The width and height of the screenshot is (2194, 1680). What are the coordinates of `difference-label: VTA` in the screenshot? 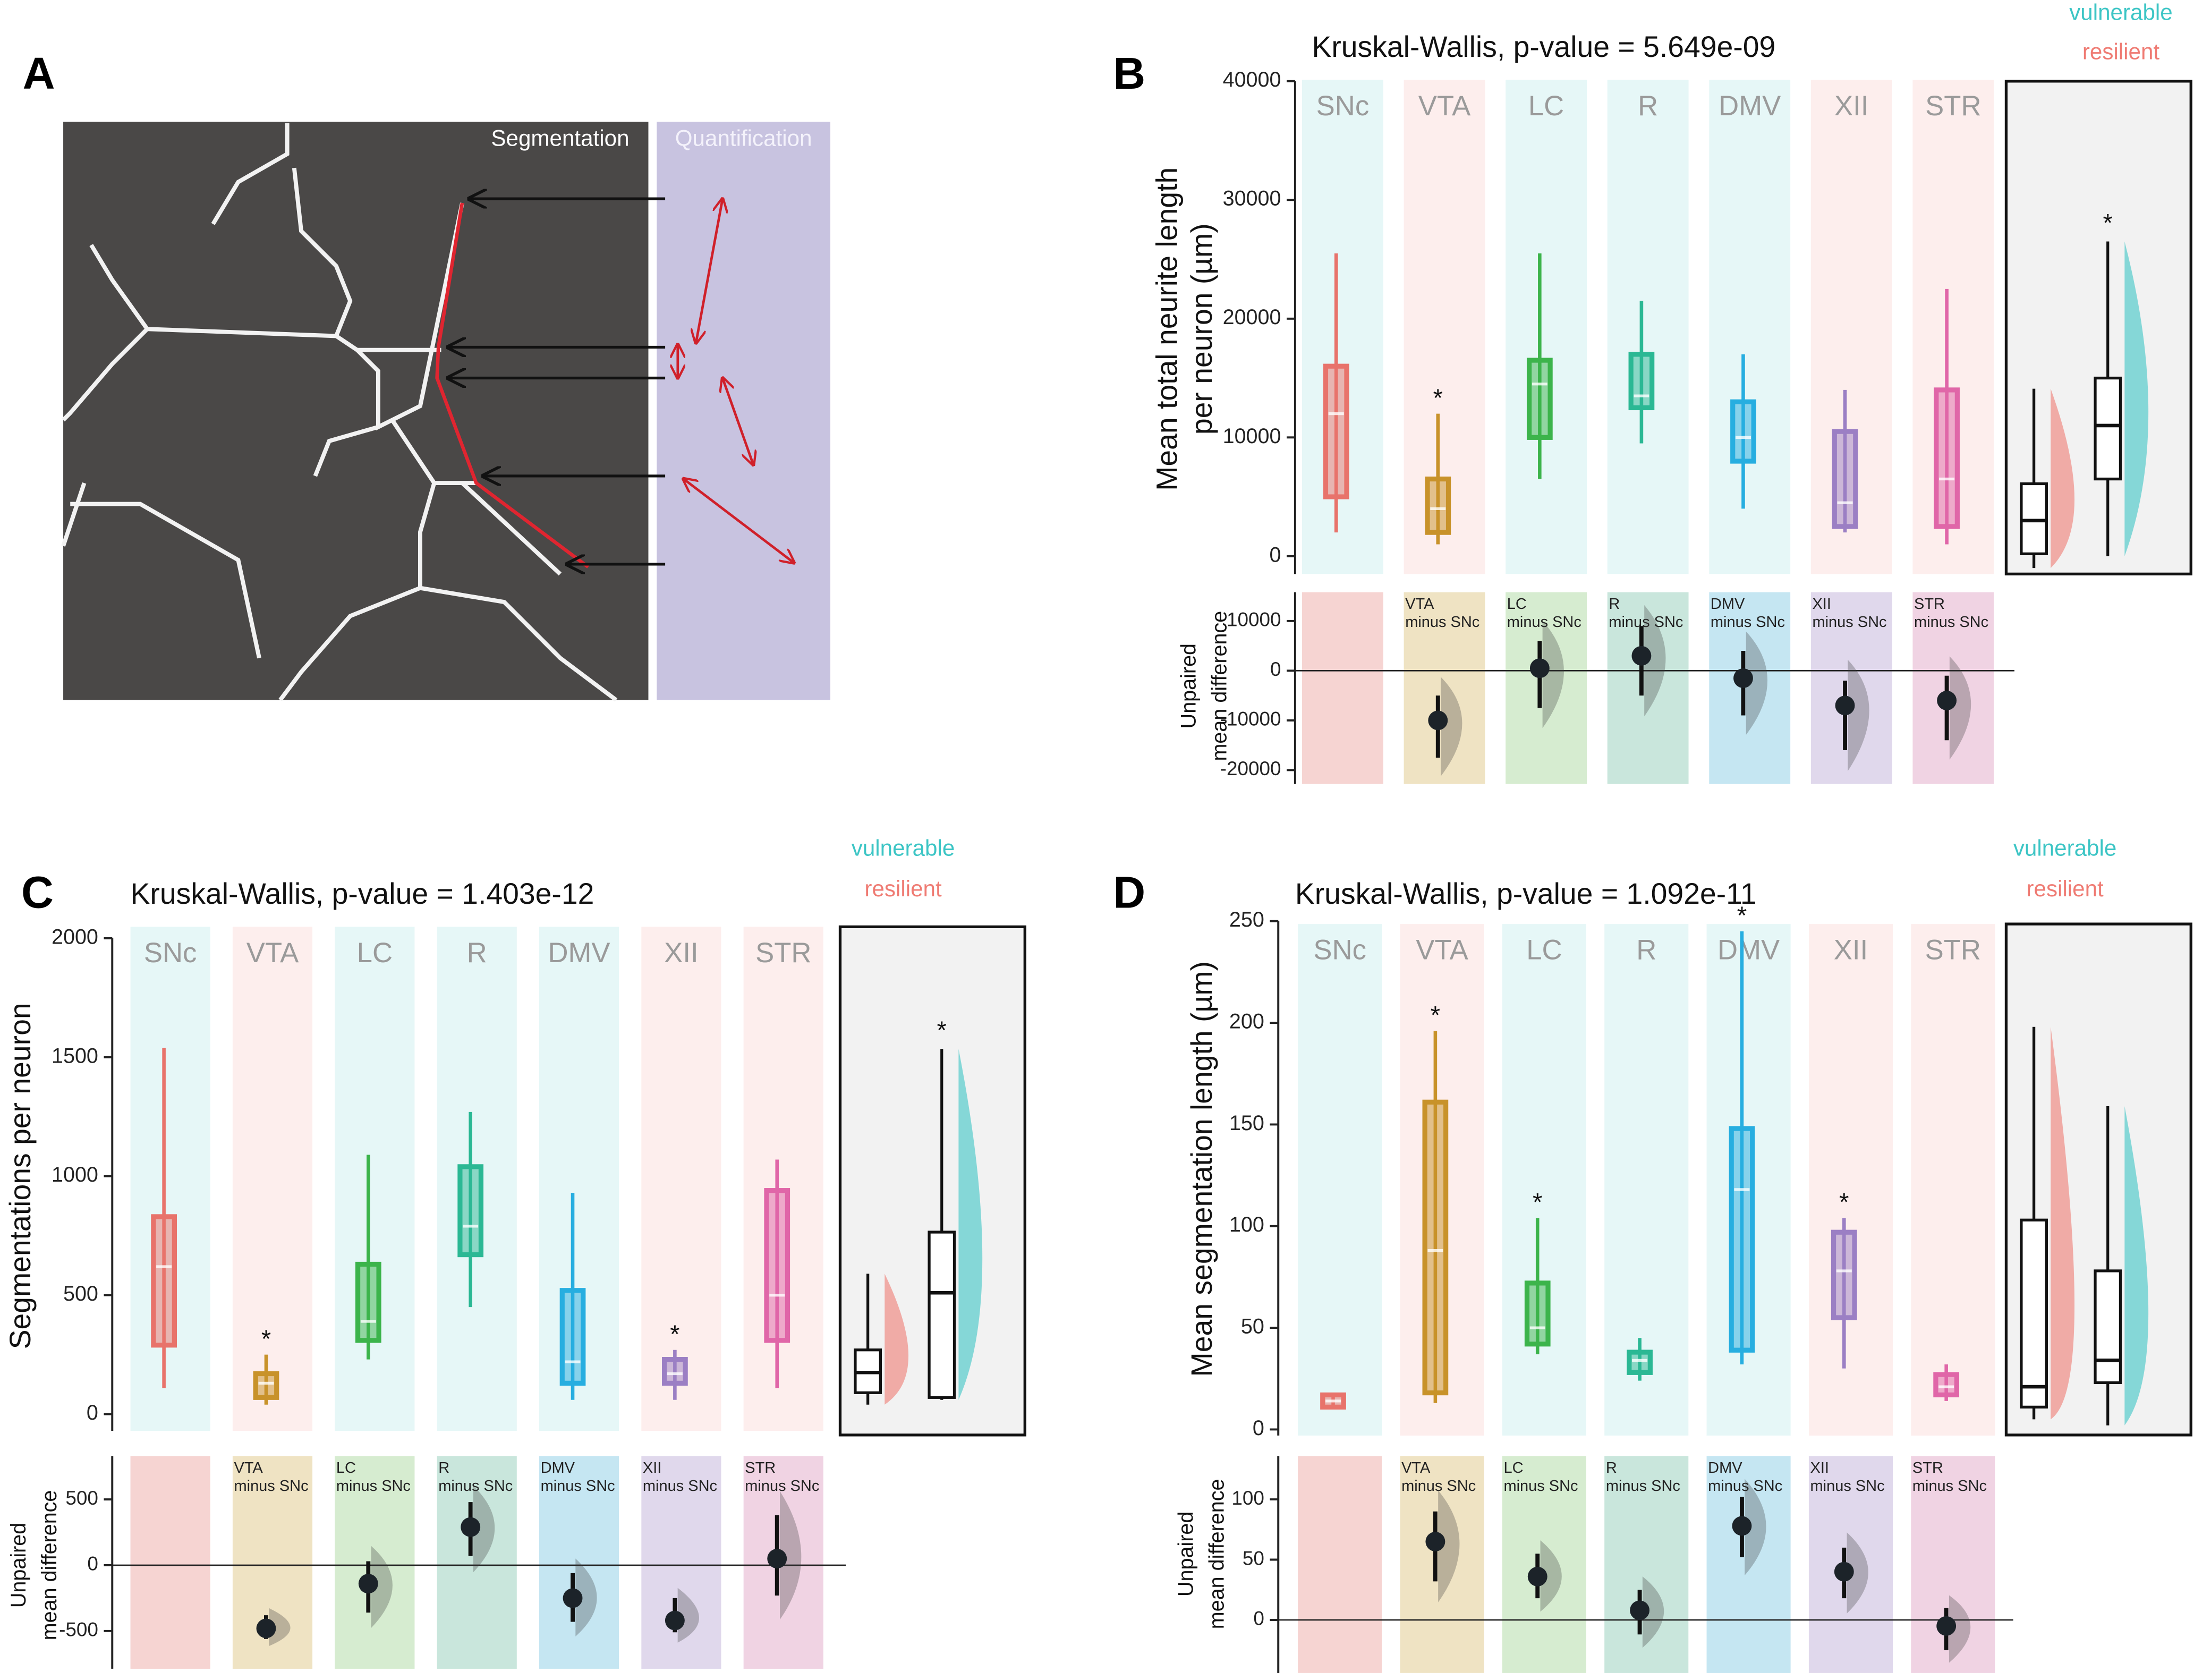 It's located at (1416, 1468).